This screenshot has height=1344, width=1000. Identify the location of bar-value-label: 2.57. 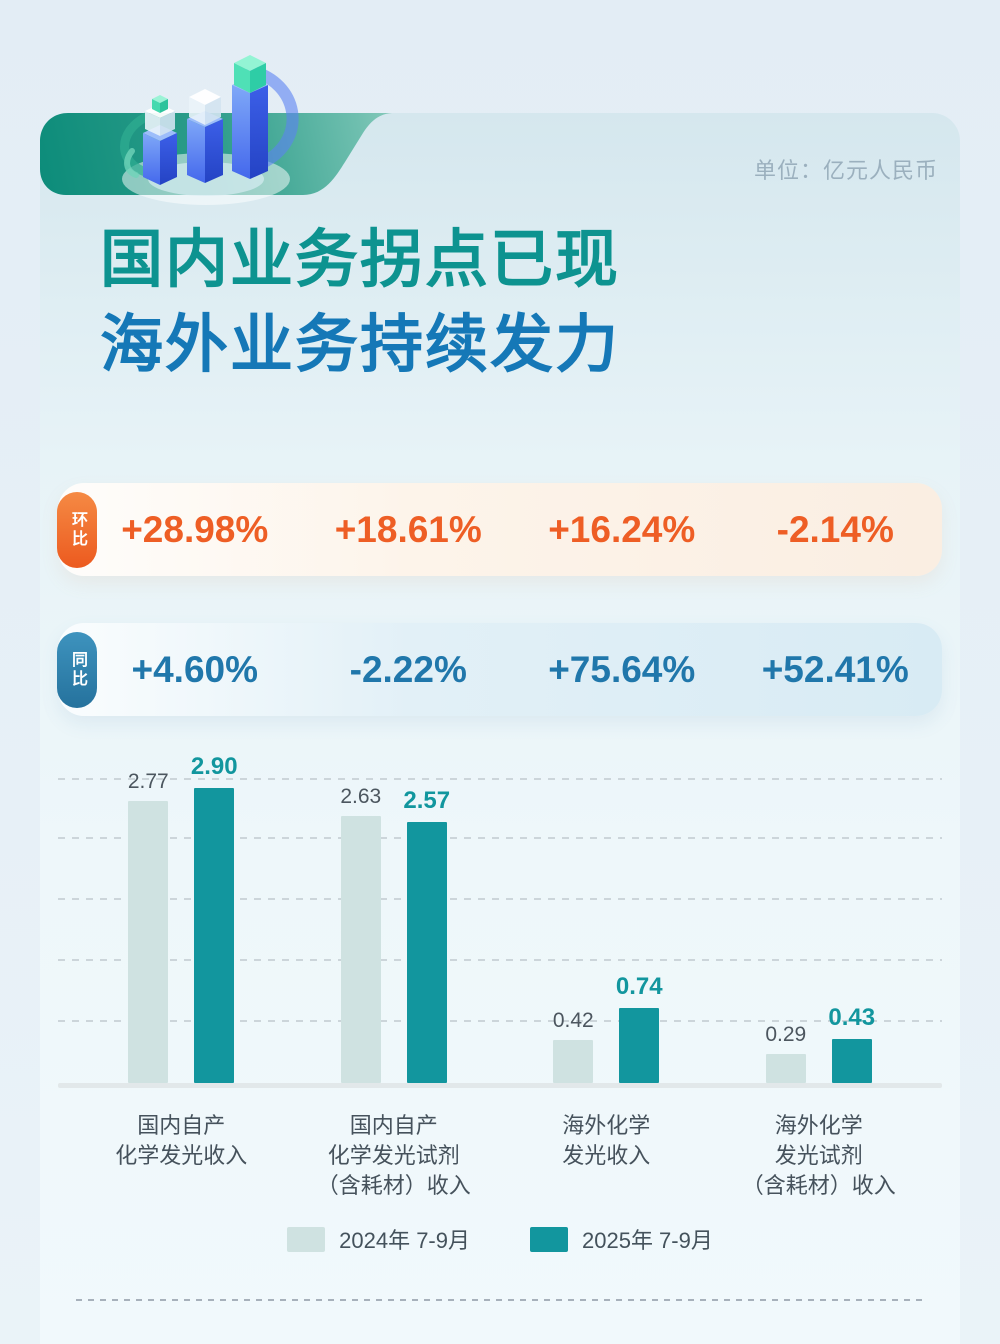
(427, 800).